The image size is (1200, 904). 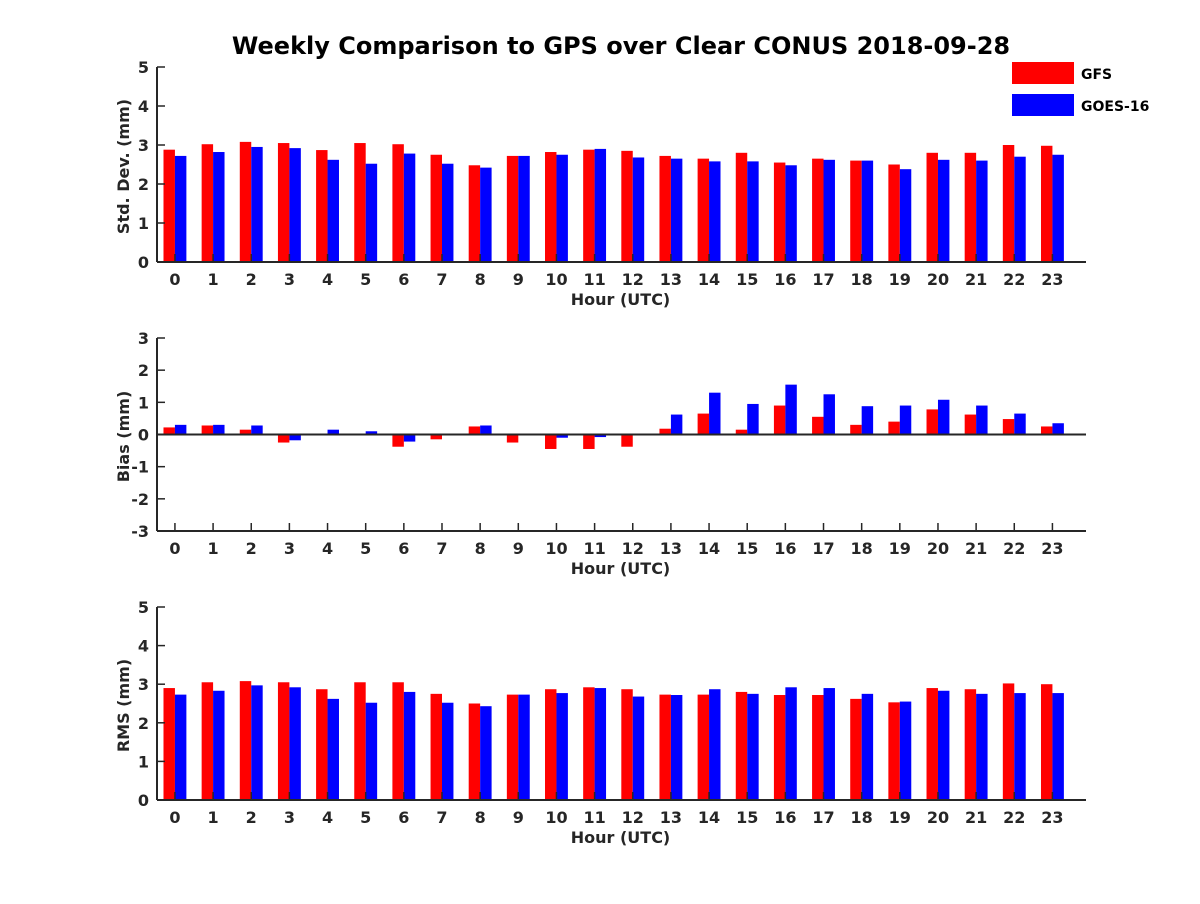 What do you see at coordinates (143, 338) in the screenshot?
I see `y-tick-label: 3` at bounding box center [143, 338].